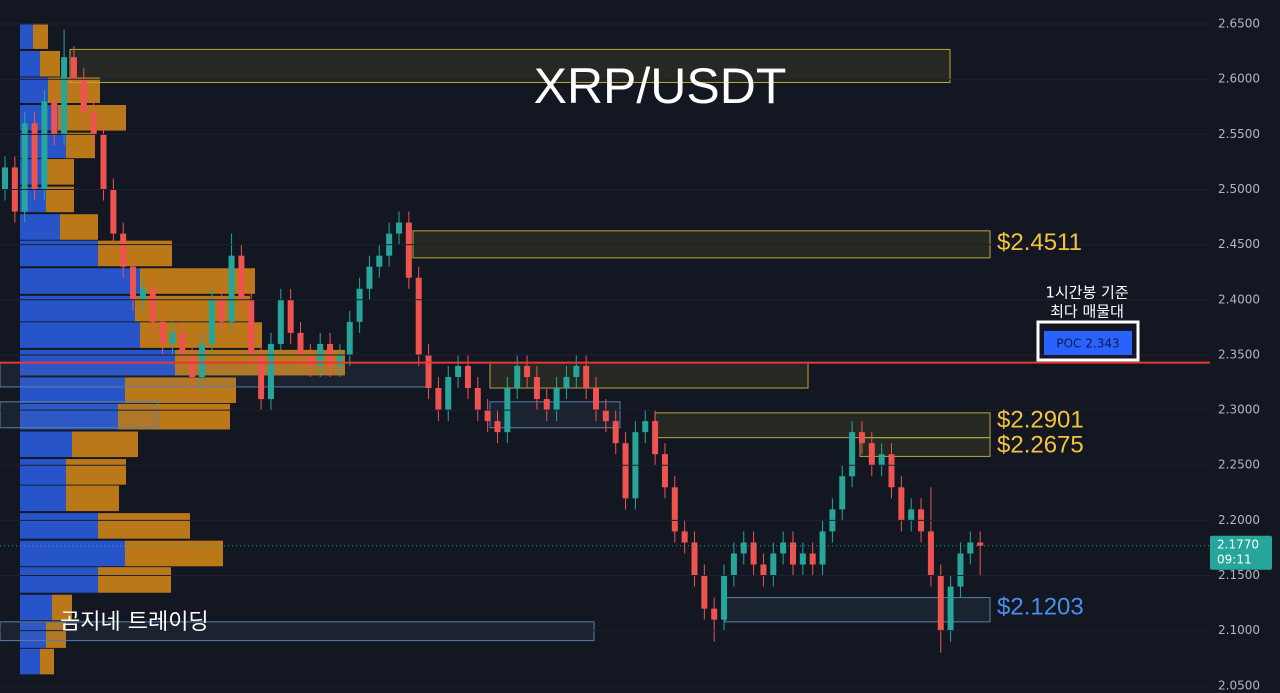 The image size is (1280, 693). I want to click on poc-box, so click(1088, 341).